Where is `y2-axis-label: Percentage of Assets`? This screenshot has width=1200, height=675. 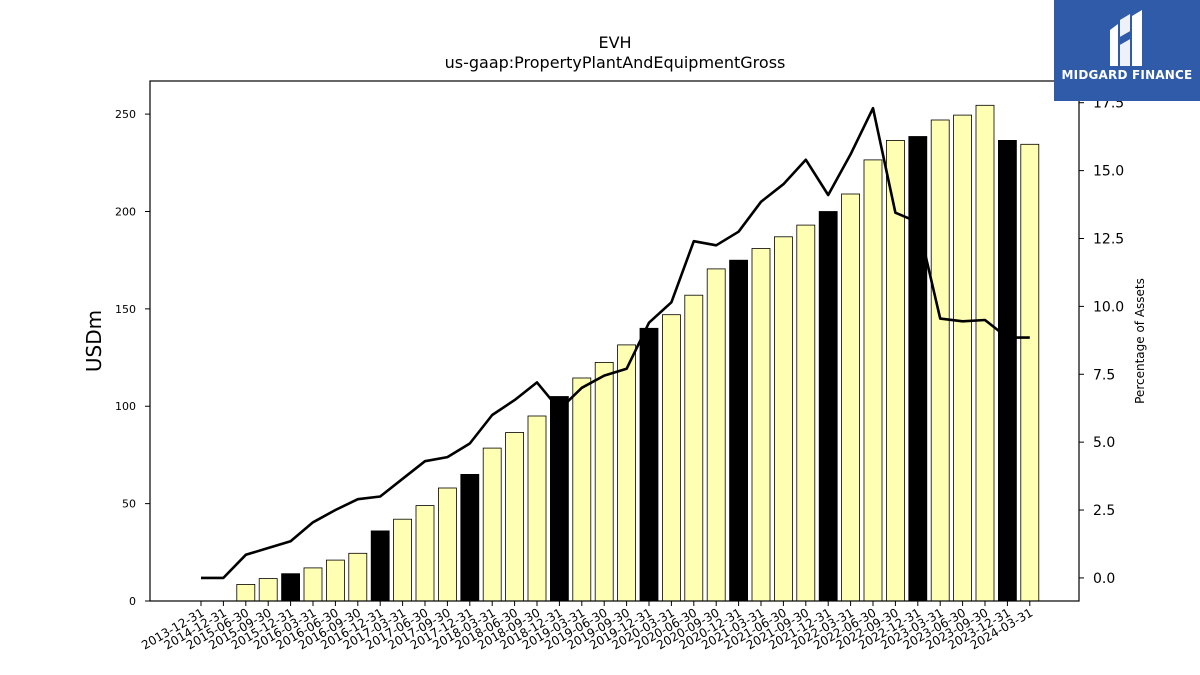 y2-axis-label: Percentage of Assets is located at coordinates (1140, 341).